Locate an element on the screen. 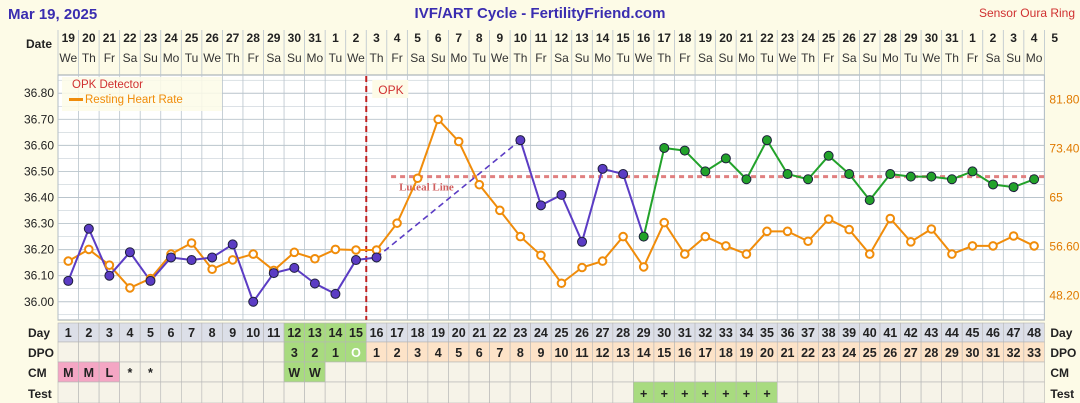 The image size is (1080, 403). day-row-label: Day is located at coordinates (39, 333).